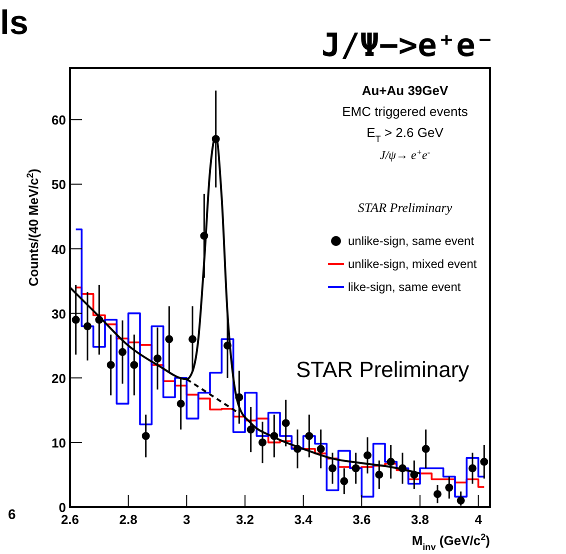  What do you see at coordinates (59, 442) in the screenshot?
I see `y-tick-label: 10` at bounding box center [59, 442].